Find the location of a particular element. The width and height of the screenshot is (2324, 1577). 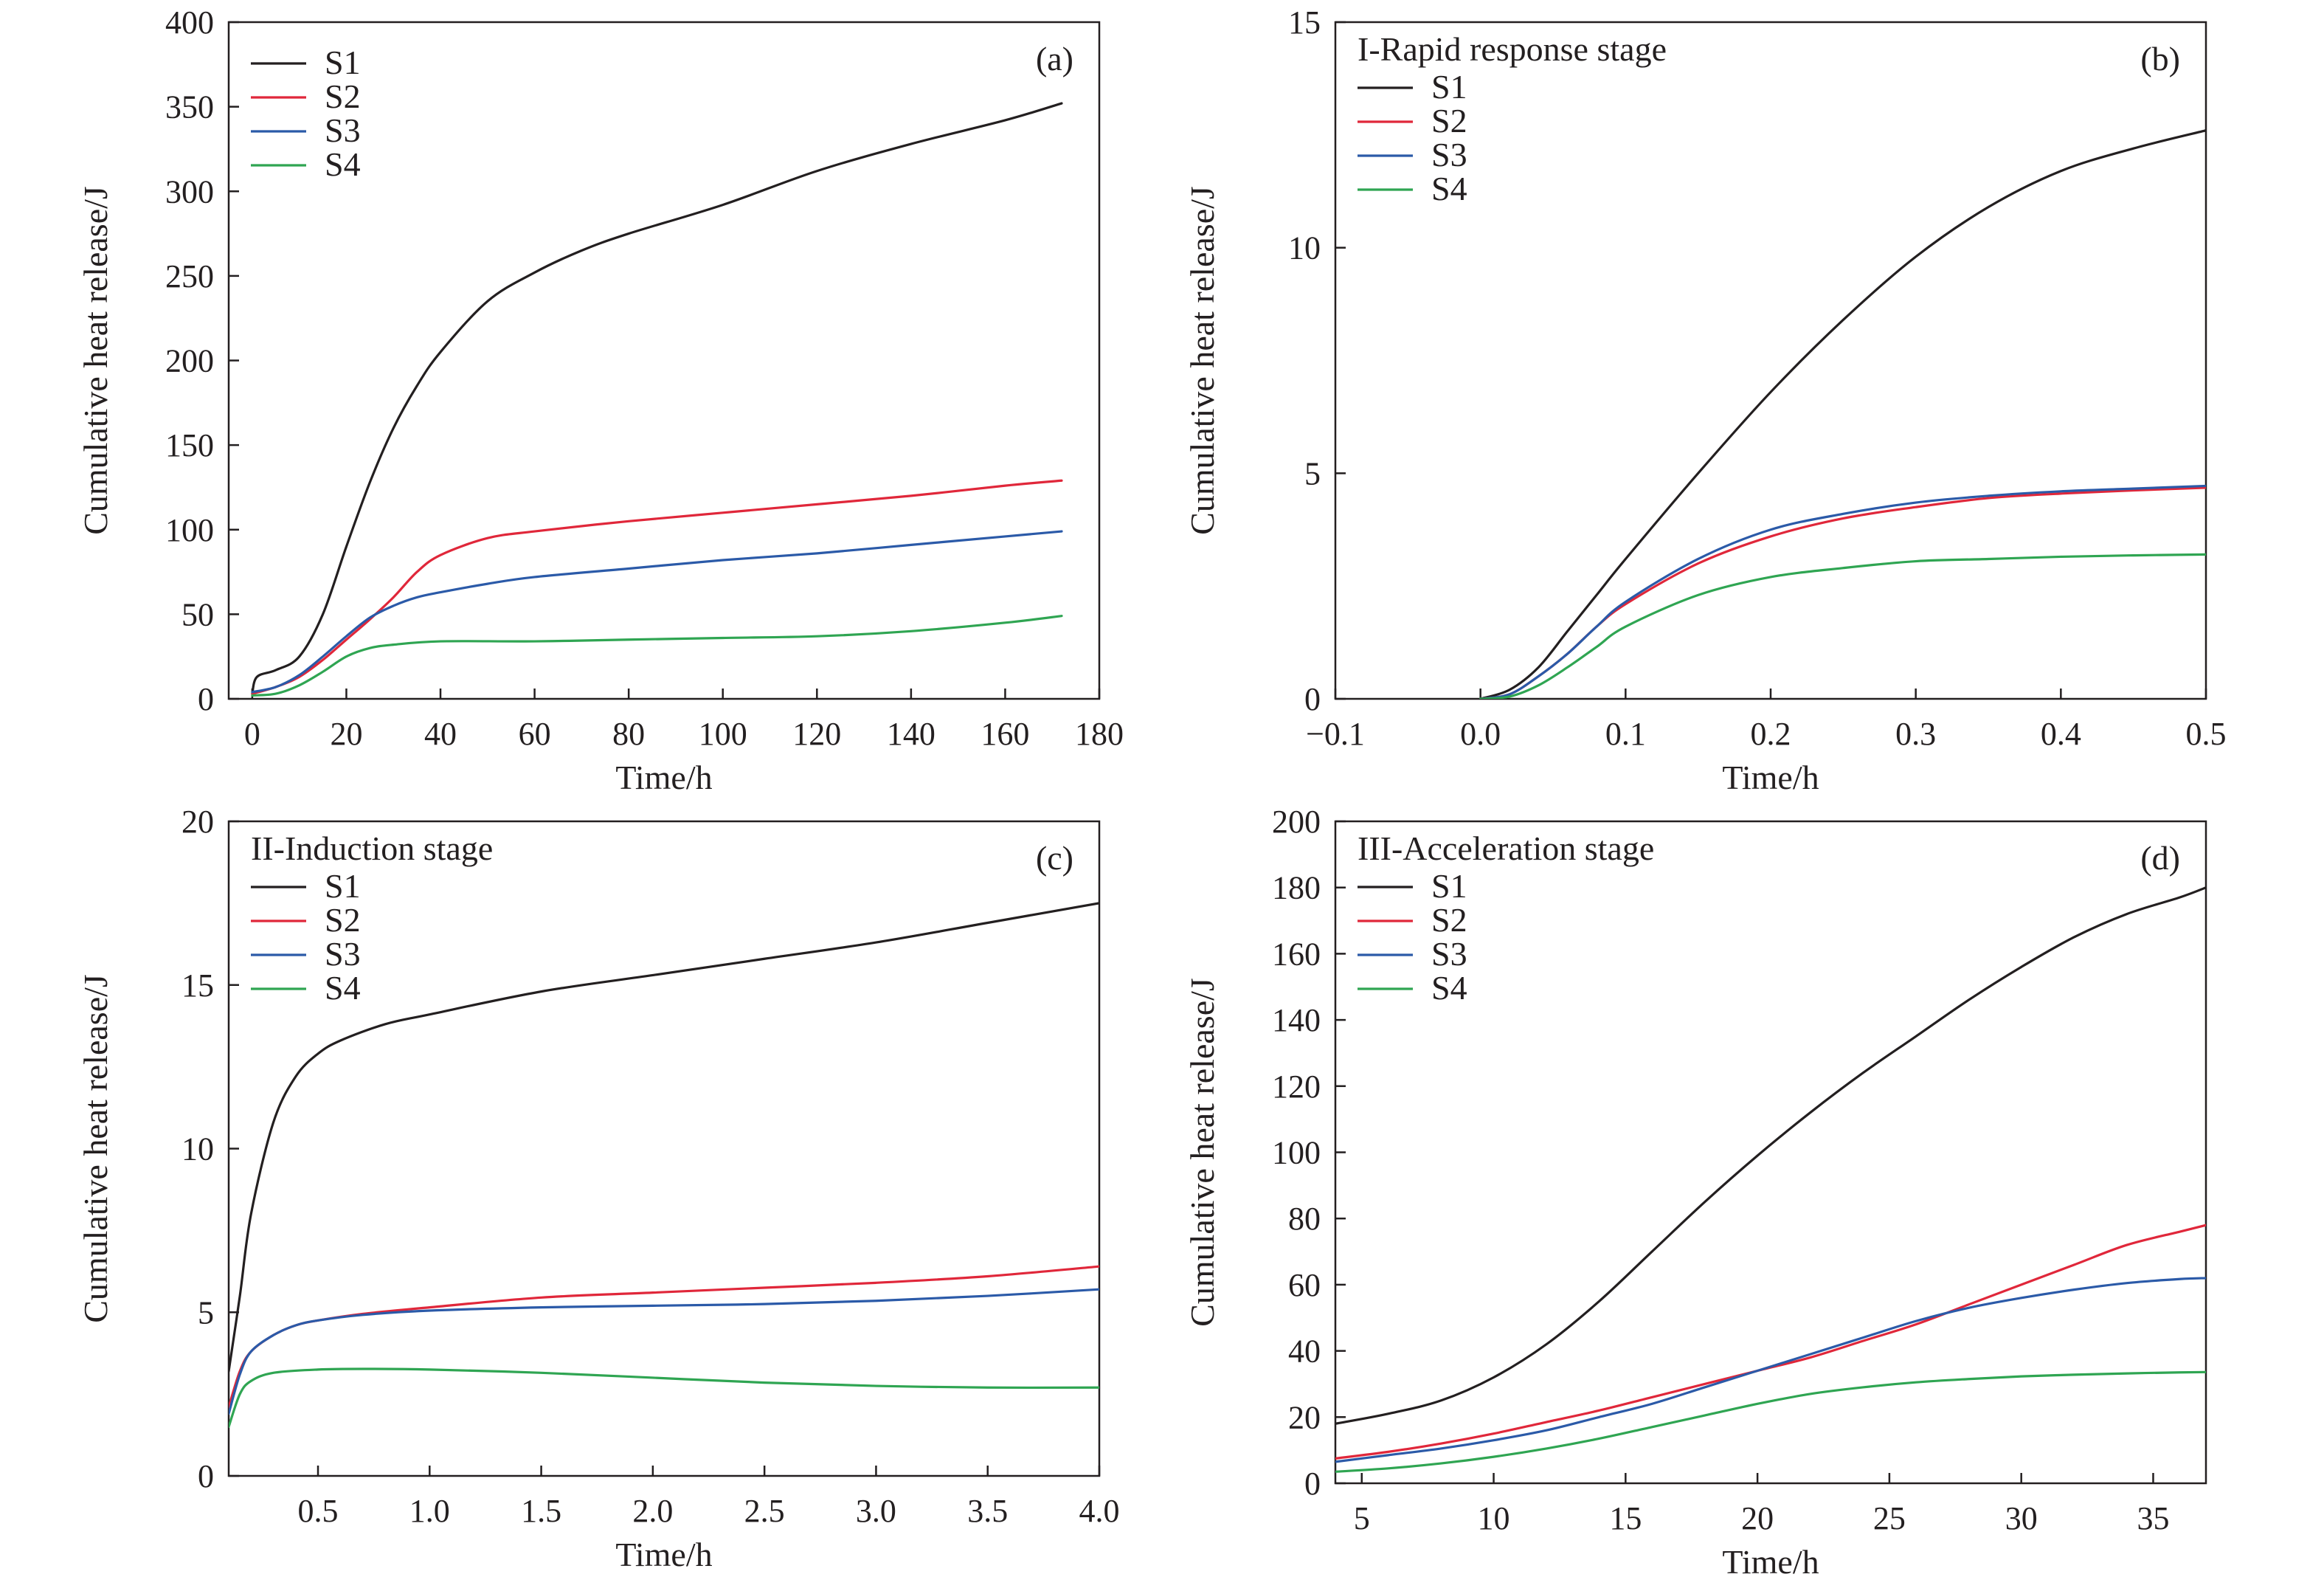

x-tick-label: 0.0 is located at coordinates (1480, 734).